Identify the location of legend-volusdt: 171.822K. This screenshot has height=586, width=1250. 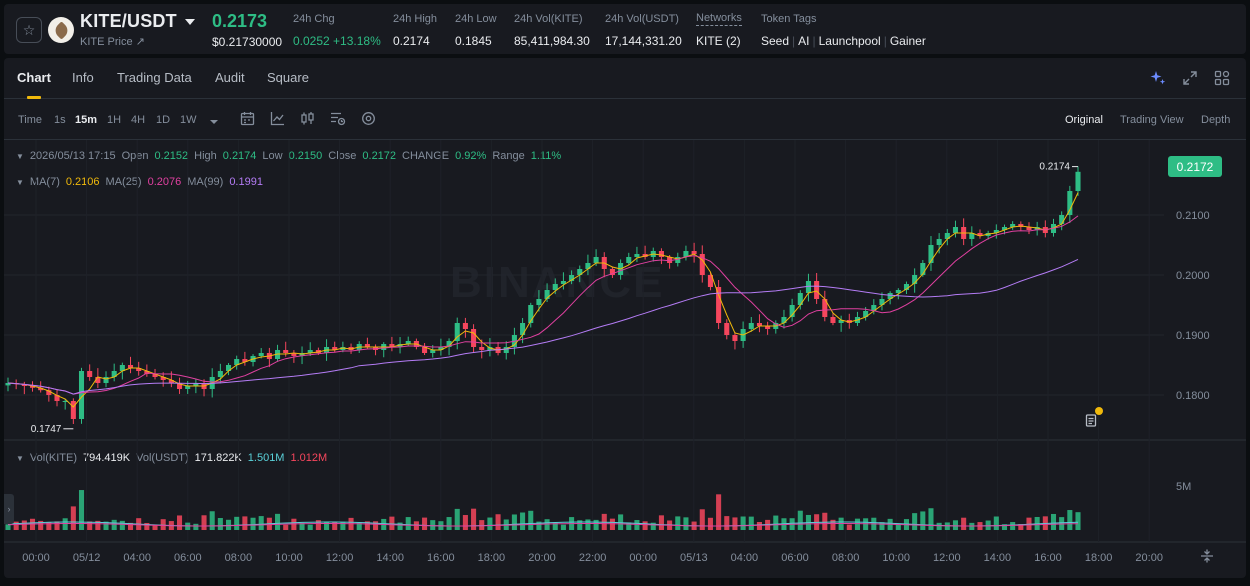
(218, 458).